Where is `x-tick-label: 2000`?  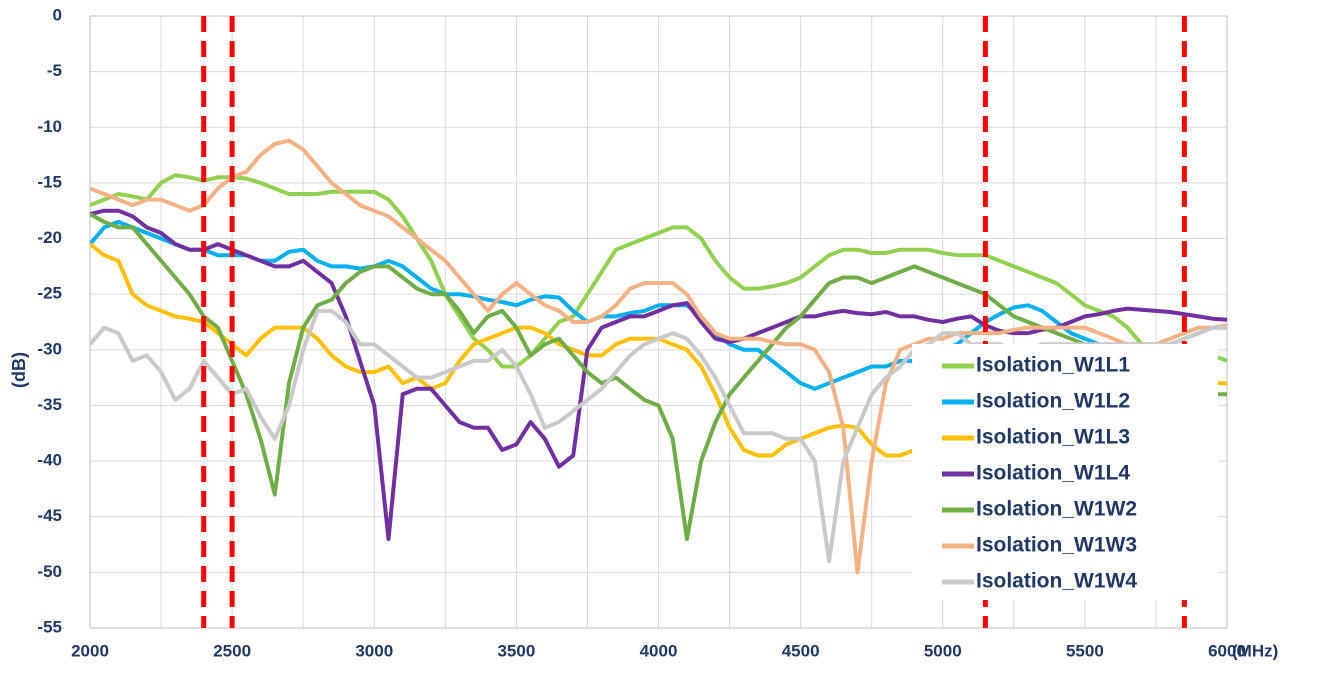 x-tick-label: 2000 is located at coordinates (90, 650).